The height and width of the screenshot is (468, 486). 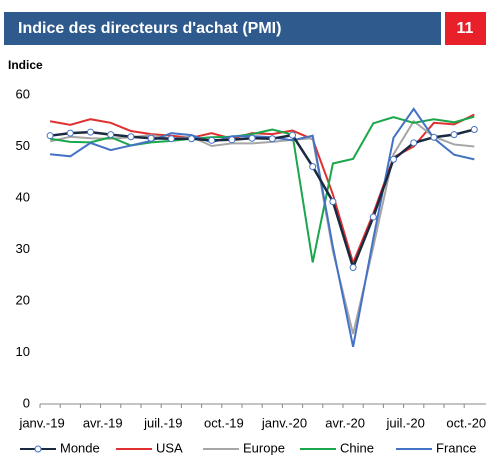 I want to click on y-tick-label: 20, so click(x=23, y=299).